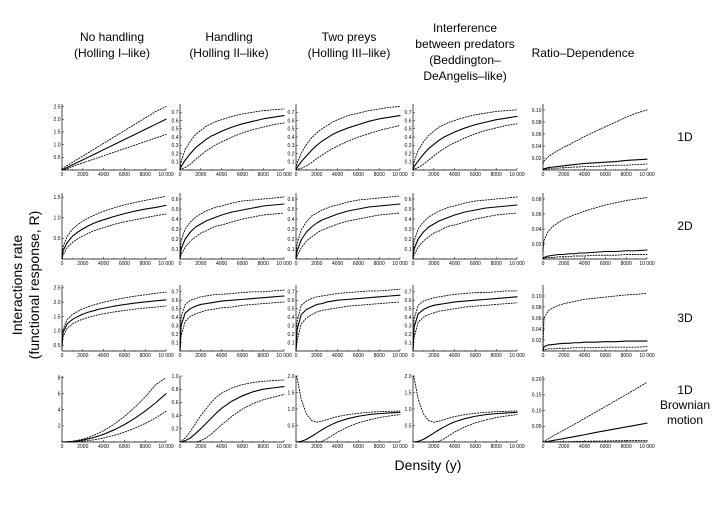 This screenshot has width=725, height=513. I want to click on y-tick-label: 0.7, so click(408, 113).